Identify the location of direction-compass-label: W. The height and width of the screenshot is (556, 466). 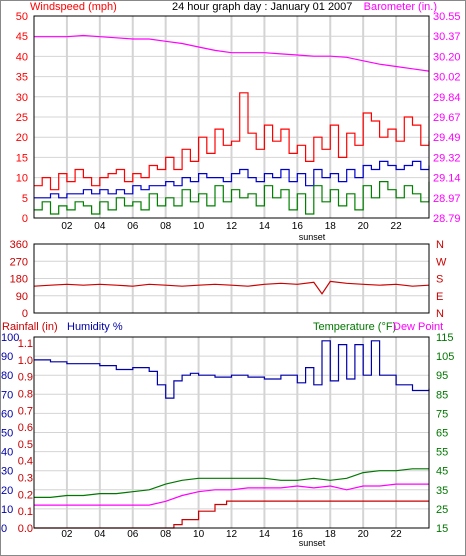
(441, 262).